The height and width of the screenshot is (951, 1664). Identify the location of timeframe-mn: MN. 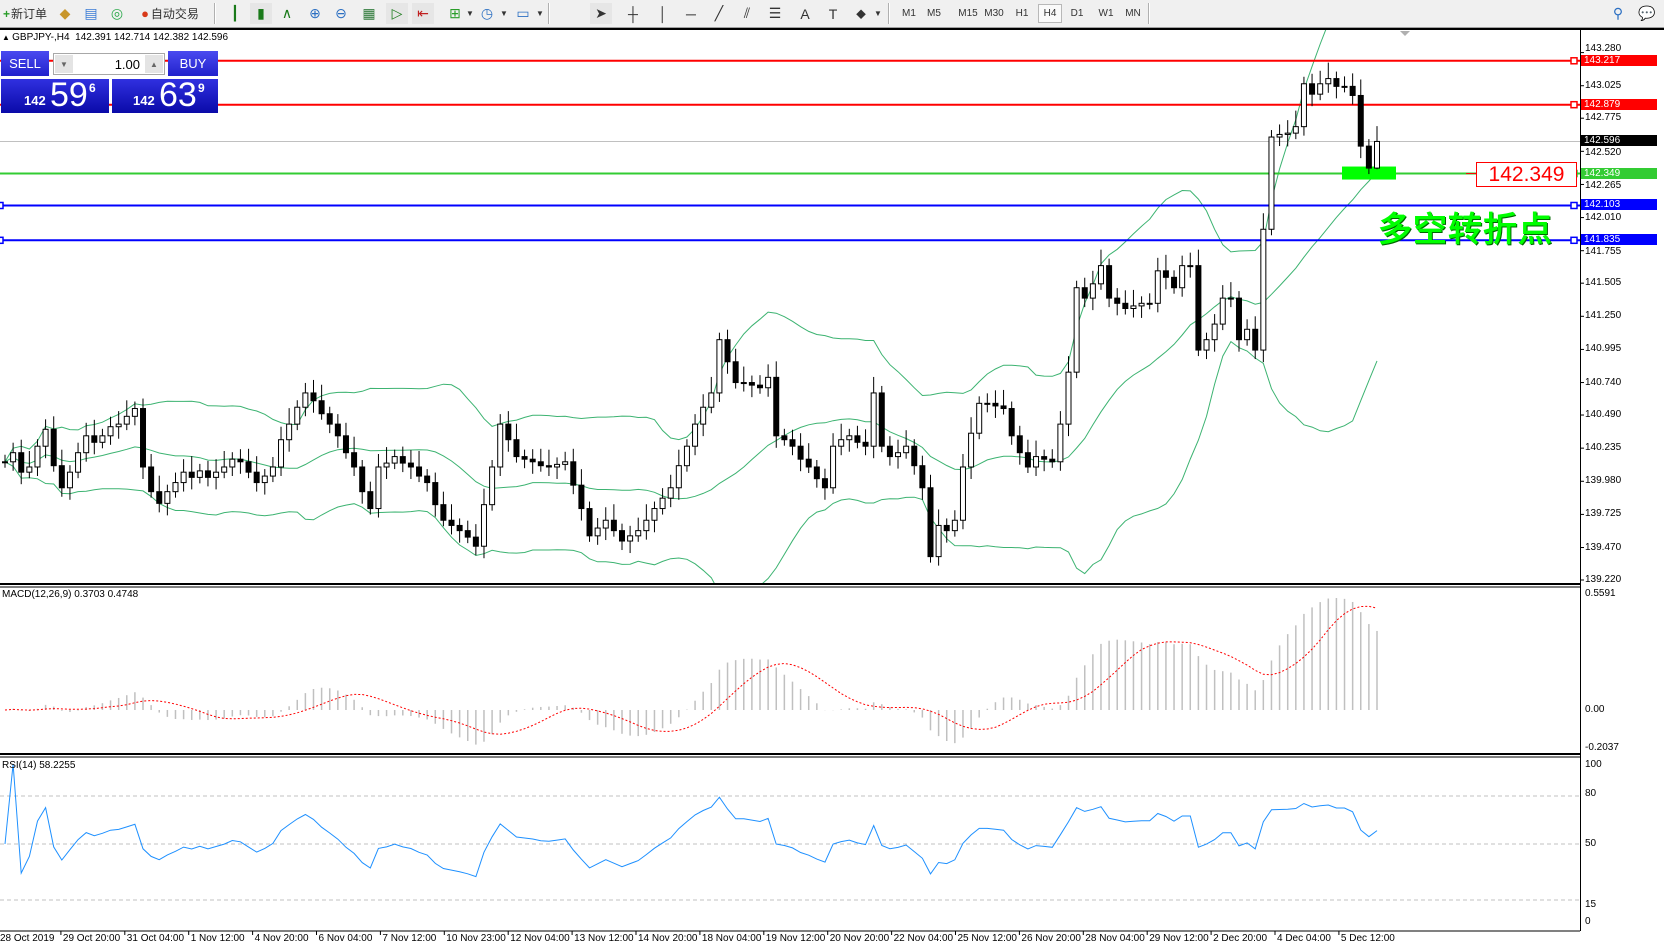
(1133, 13).